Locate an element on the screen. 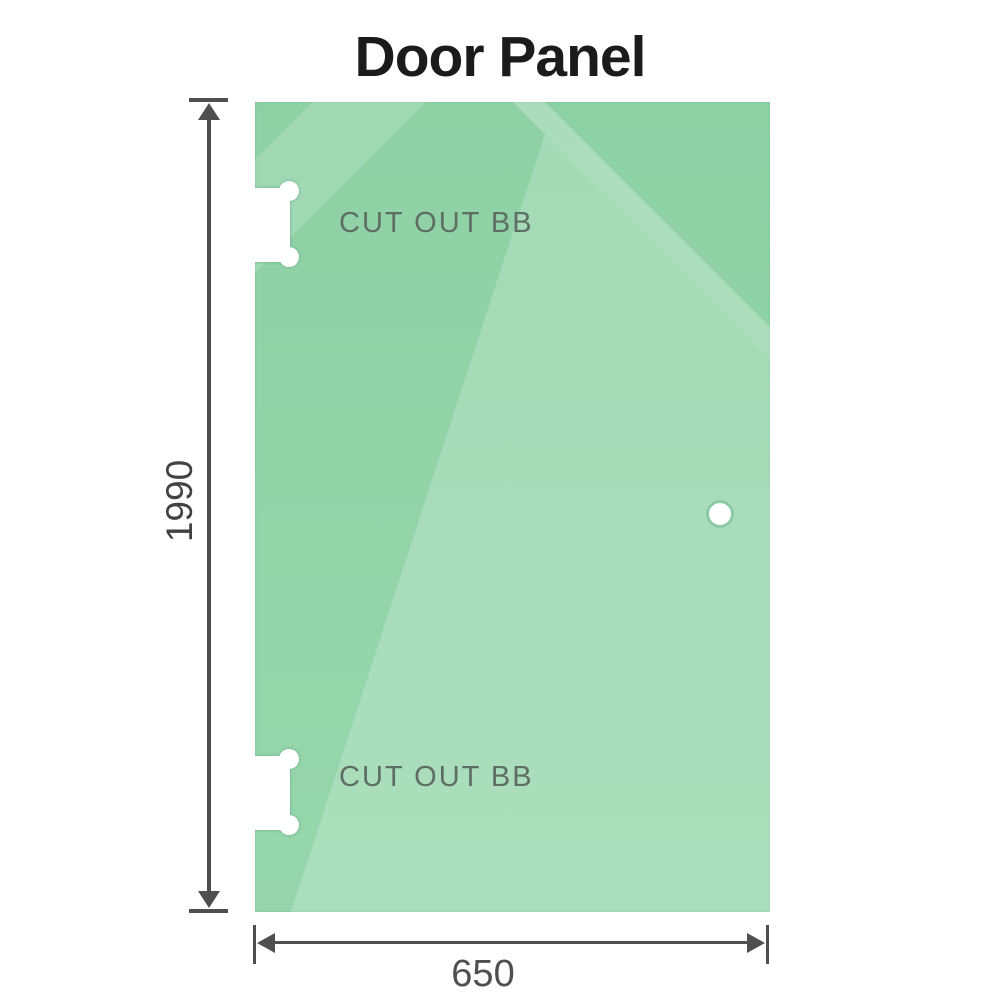  cutout-label-top: CUT OUT BB is located at coordinates (436, 223).